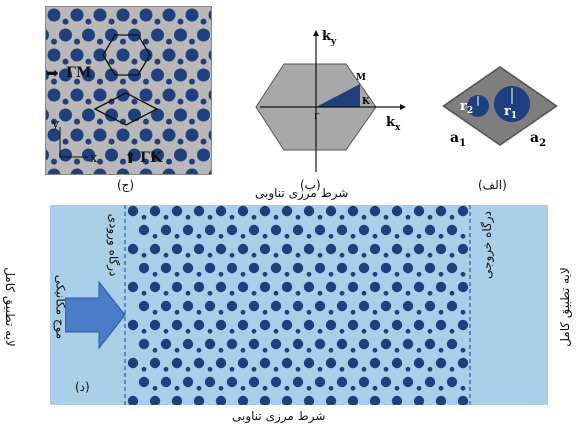 Image resolution: width=576 pixels, height=429 pixels. I want to click on panel-c-axis-x: x, so click(94, 158).